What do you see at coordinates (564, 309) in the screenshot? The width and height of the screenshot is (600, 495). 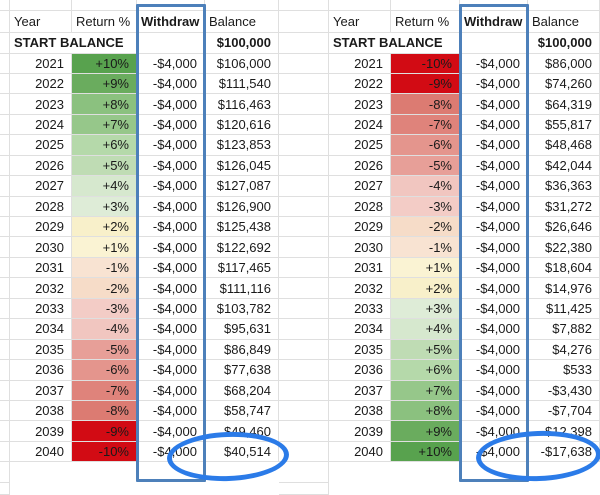 I see `balance-cell: $11,425` at bounding box center [564, 309].